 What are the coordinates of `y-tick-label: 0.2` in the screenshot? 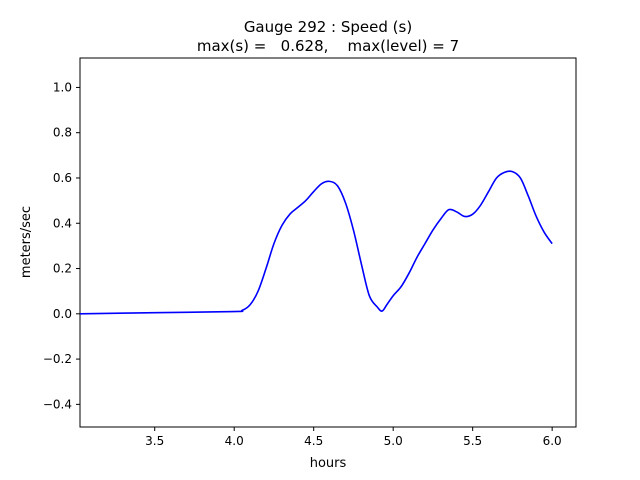 It's located at (62, 269).